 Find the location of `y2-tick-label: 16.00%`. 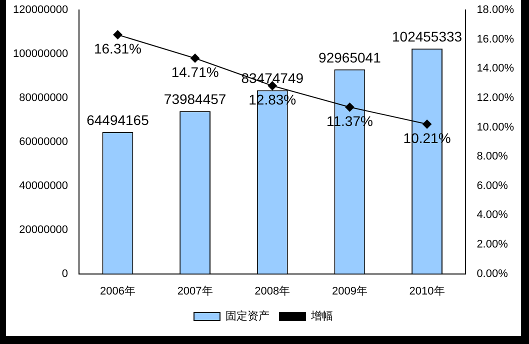

y2-tick-label: 16.00% is located at coordinates (495, 39).